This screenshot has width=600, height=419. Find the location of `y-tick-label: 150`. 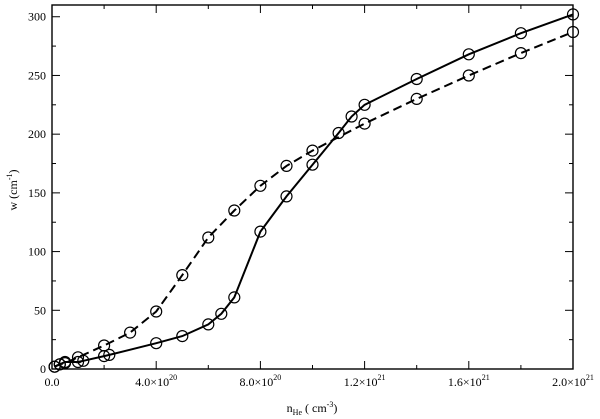

y-tick-label: 150 is located at coordinates (37, 193).